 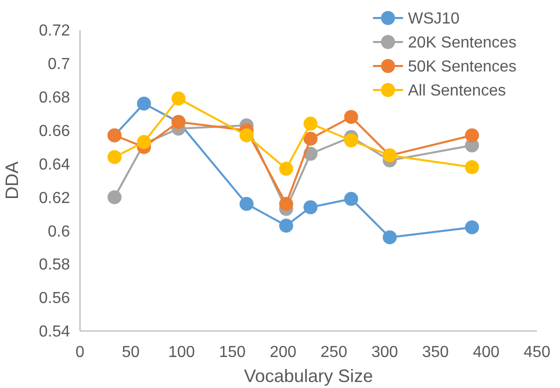 I want to click on x-tick-label: 350, so click(x=435, y=352).